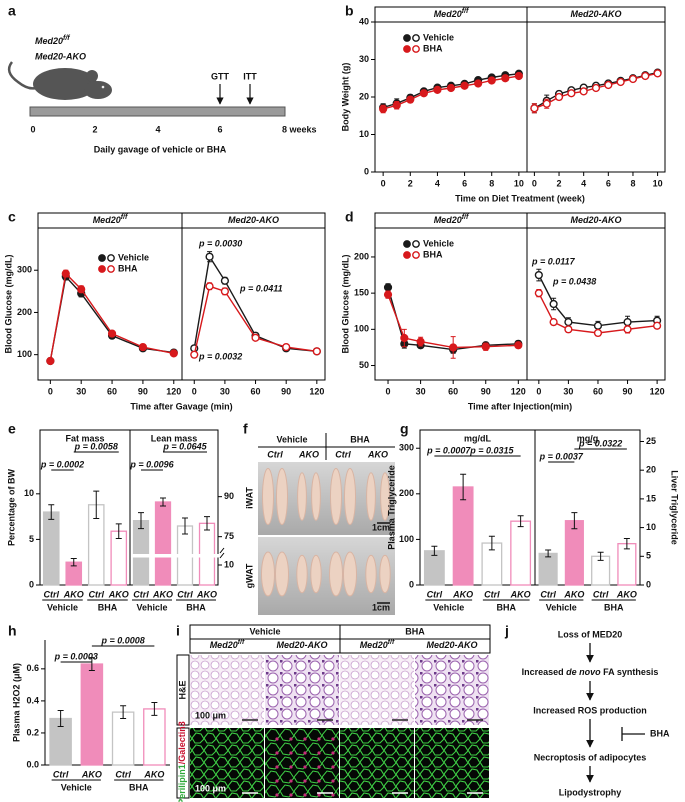 The image size is (685, 802). Describe the element at coordinates (407, 38) in the screenshot. I see `legend-marker` at that location.